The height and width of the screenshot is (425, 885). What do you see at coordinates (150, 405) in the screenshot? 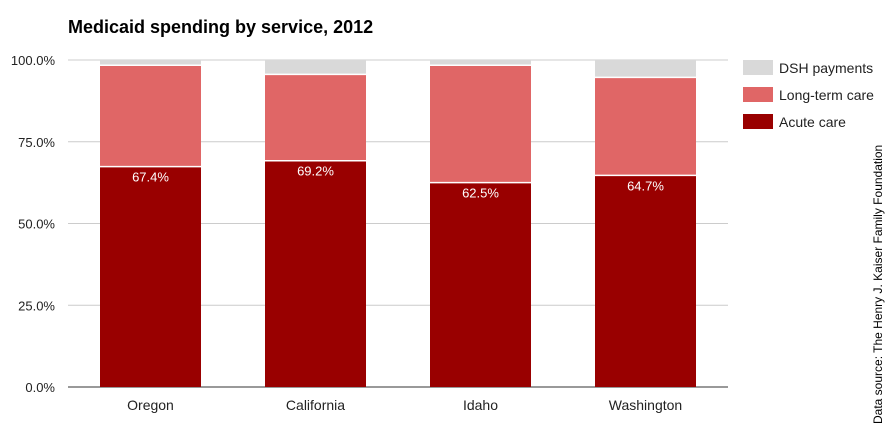
I see `x-tick-label: Oregon` at bounding box center [150, 405].